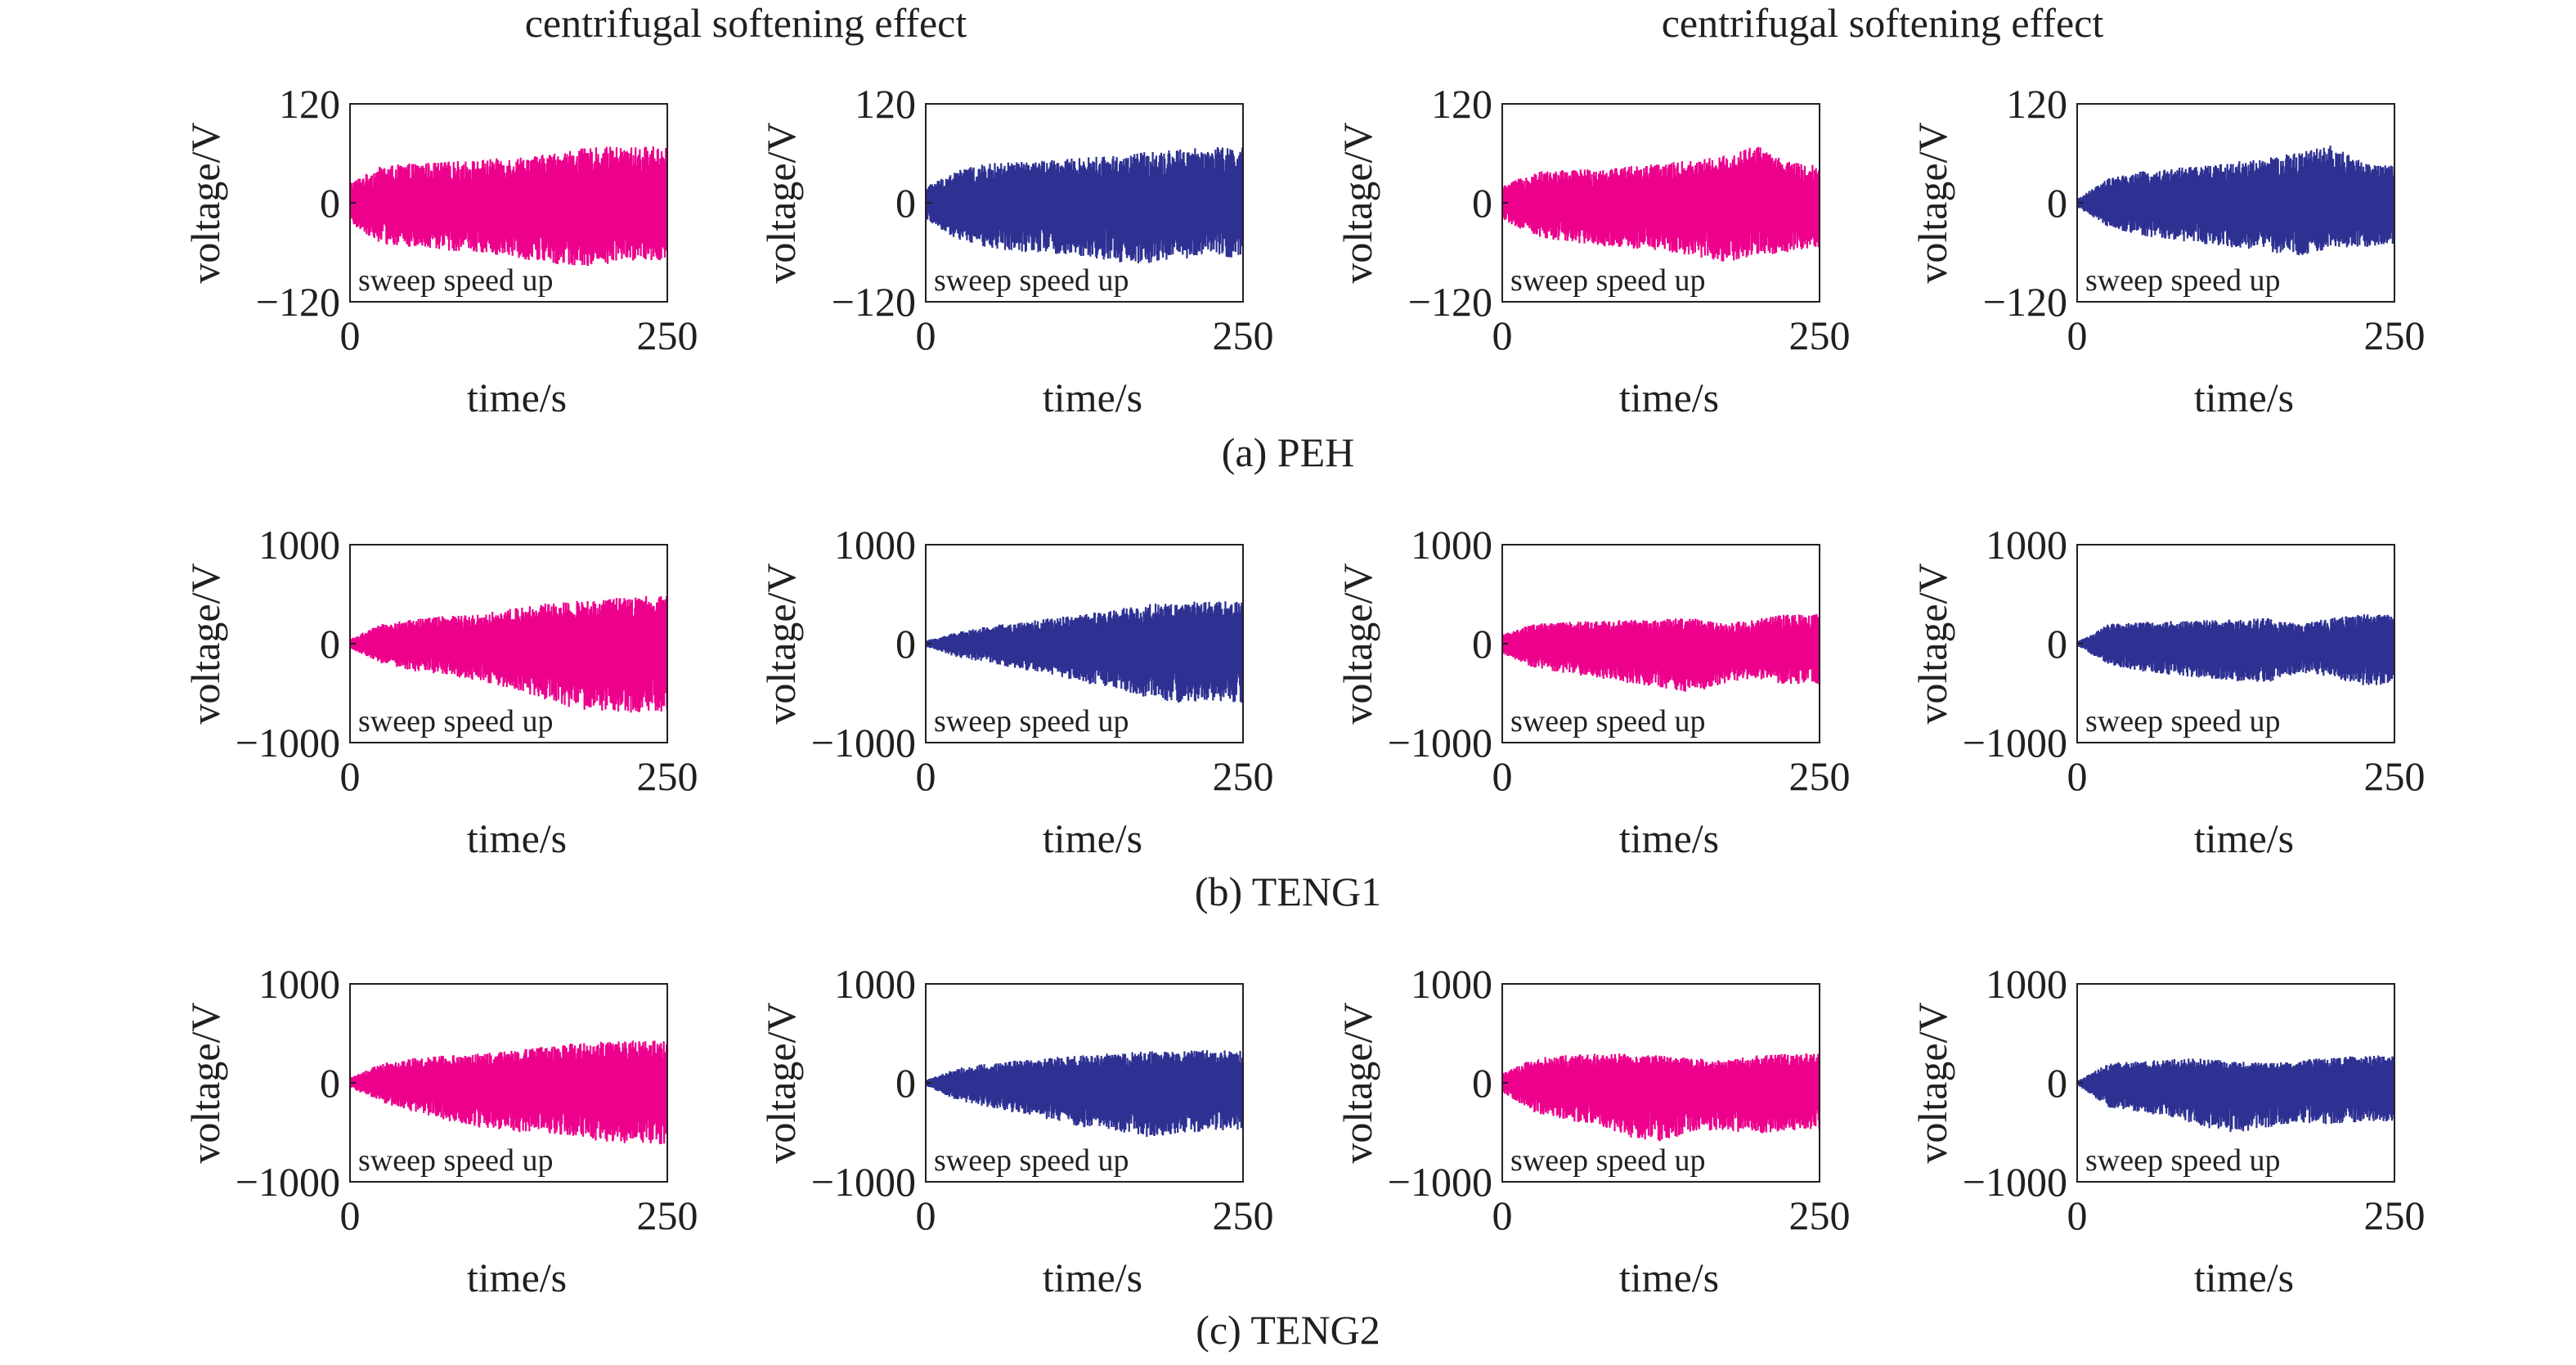 The width and height of the screenshot is (2576, 1365). I want to click on column-header-left: centrifugal softening effect, so click(746, 23).